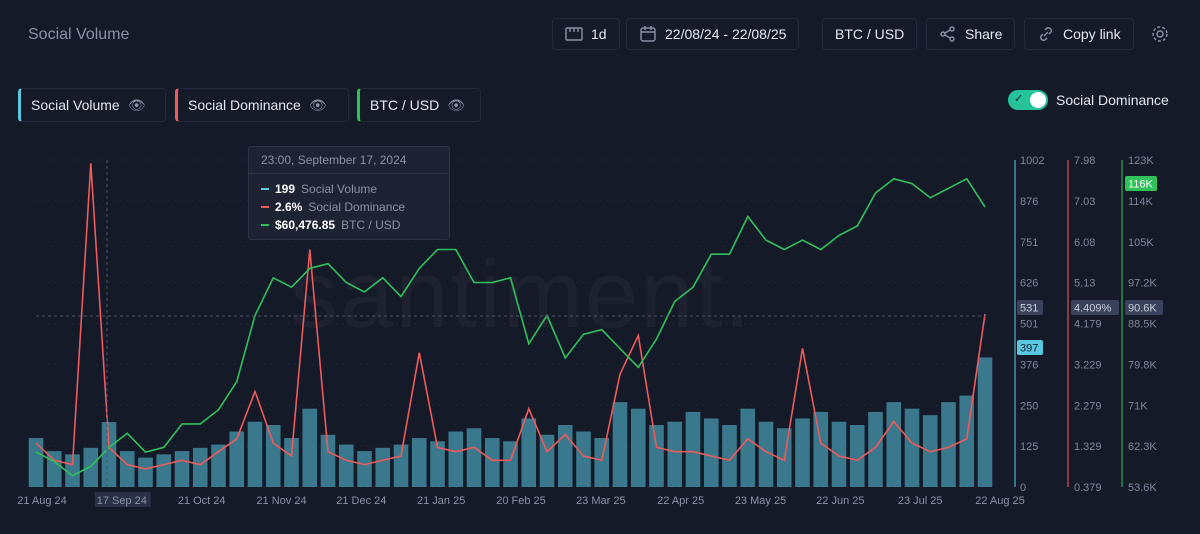 The width and height of the screenshot is (1200, 534). Describe the element at coordinates (713, 34) in the screenshot. I see `date-range-button: 22/08/24 - 22/08/25` at that location.